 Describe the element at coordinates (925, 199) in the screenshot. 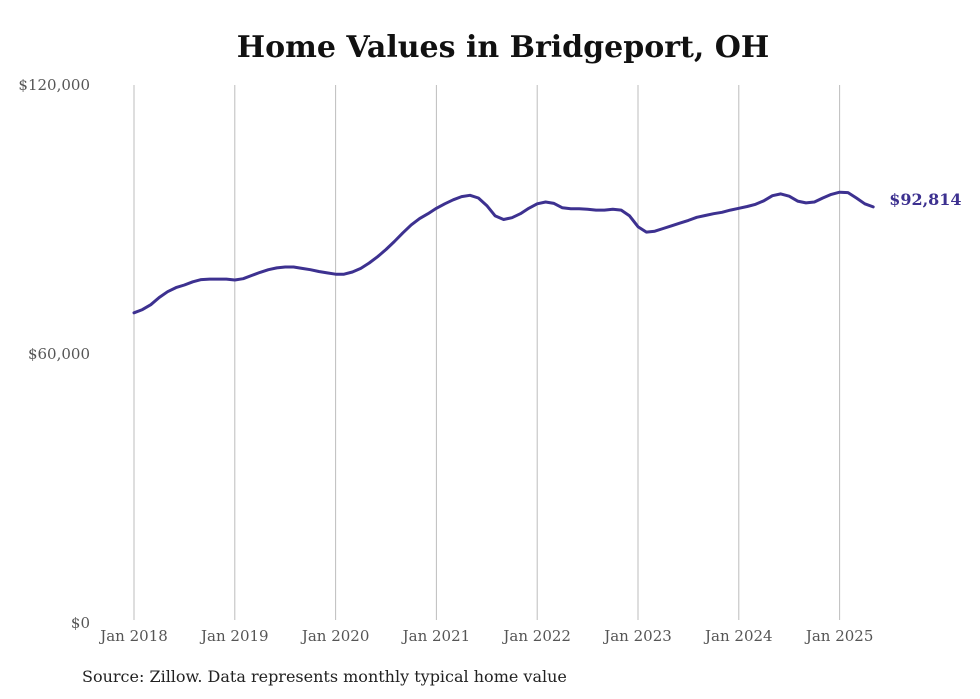

I see `end-value-label: $92,814` at that location.